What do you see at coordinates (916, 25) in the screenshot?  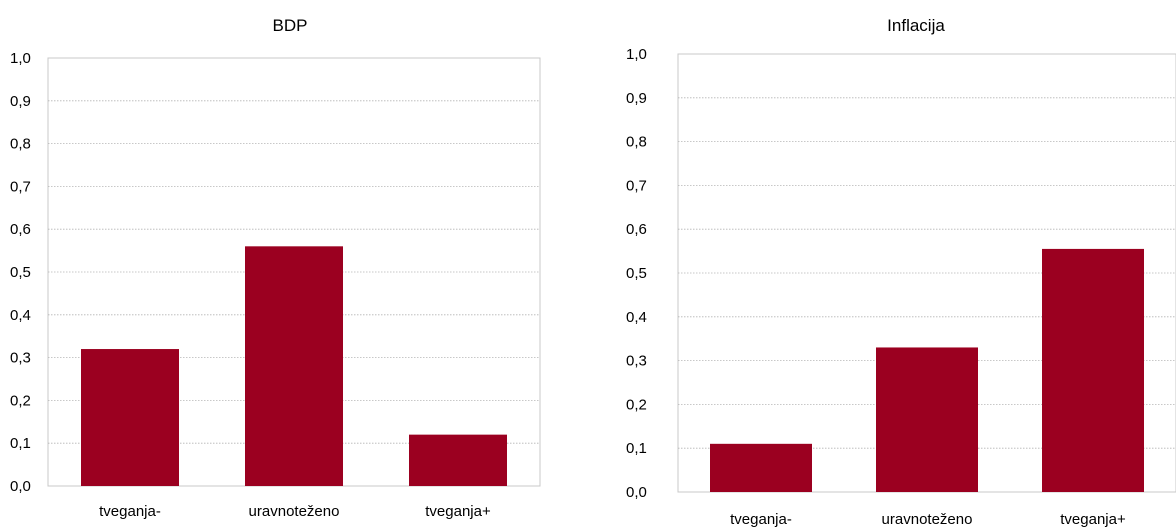 I see `chart-title: Inflacija` at bounding box center [916, 25].